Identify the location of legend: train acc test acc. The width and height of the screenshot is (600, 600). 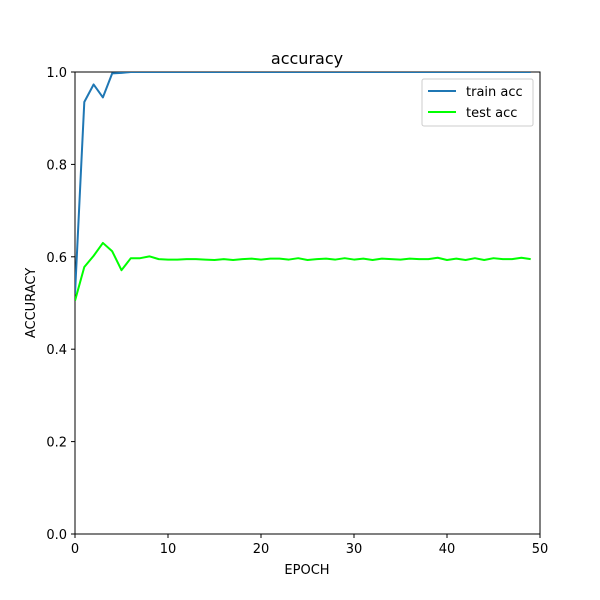
(477, 102).